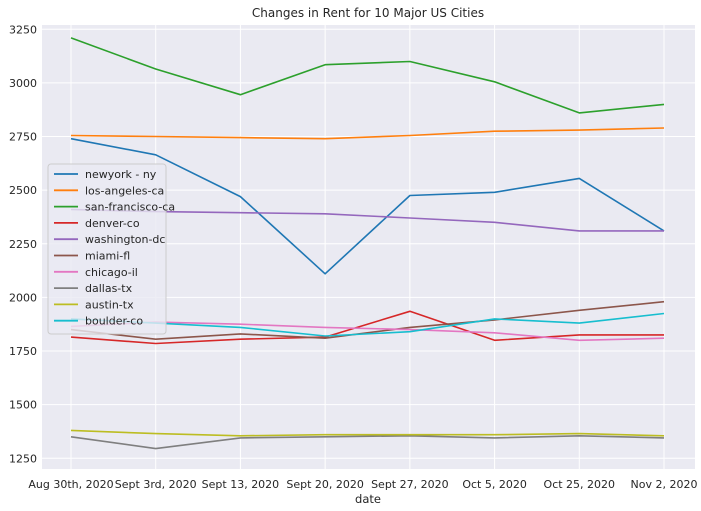  Describe the element at coordinates (367, 442) in the screenshot. I see `series-line-dallas-tx` at that location.